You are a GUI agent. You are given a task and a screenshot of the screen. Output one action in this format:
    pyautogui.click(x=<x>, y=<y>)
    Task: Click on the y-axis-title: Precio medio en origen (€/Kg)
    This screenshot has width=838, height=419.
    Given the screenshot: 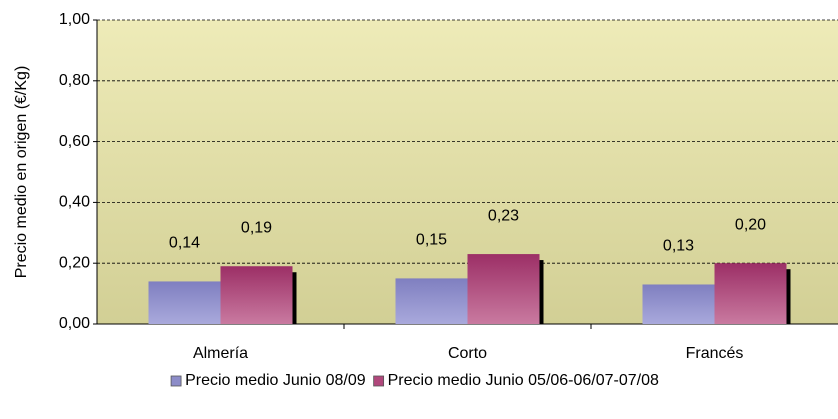 What is the action you would take?
    pyautogui.click(x=21, y=172)
    